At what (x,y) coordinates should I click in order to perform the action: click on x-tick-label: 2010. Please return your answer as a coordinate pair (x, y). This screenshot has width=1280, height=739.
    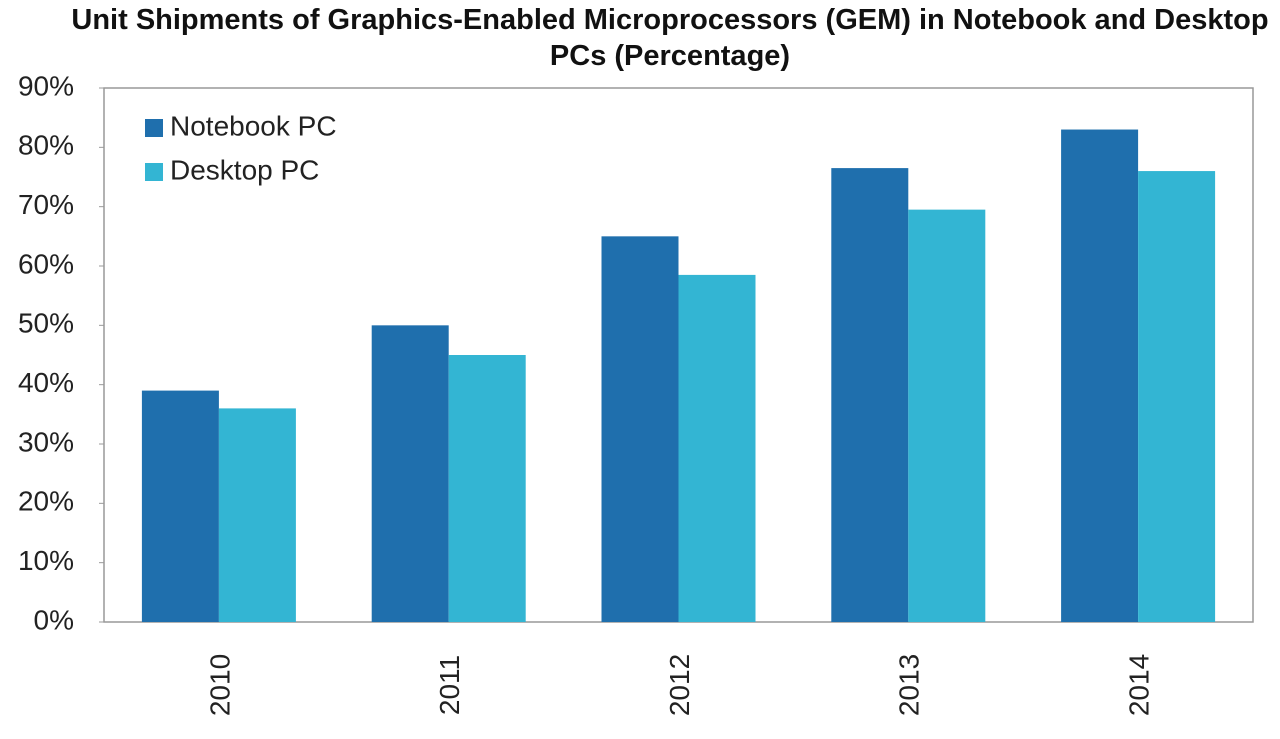
    Looking at the image, I should click on (219, 685).